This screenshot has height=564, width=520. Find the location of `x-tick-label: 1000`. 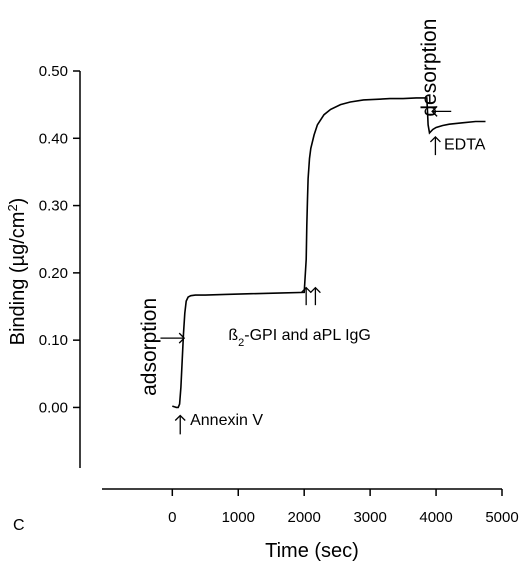

x-tick-label: 1000 is located at coordinates (238, 517).